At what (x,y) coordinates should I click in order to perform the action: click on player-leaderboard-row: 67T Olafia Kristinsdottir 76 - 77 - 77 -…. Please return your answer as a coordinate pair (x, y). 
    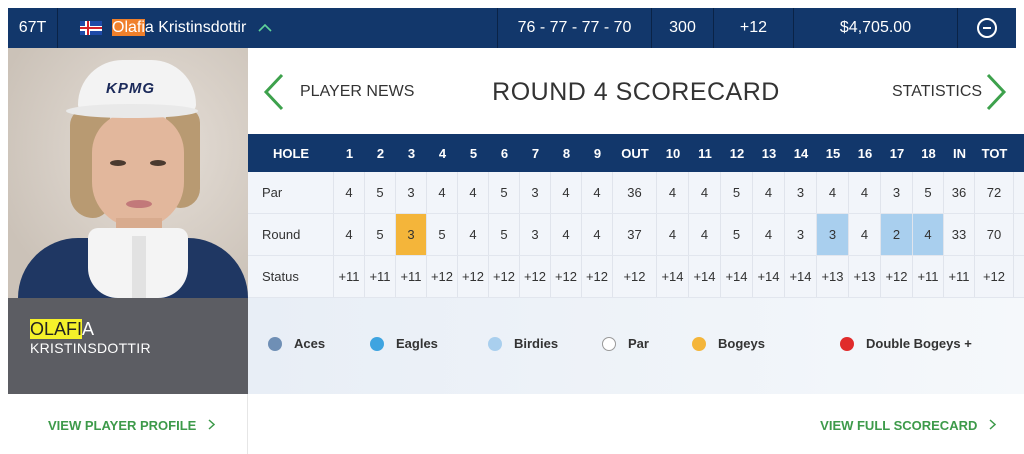
    Looking at the image, I should click on (512, 28).